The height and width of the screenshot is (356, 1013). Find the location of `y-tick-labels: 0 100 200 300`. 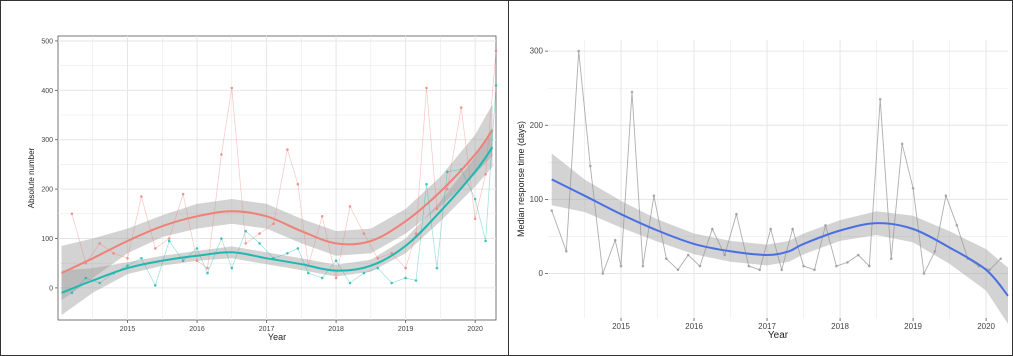

y-tick-labels: 0 100 200 300 is located at coordinates (539, 162).